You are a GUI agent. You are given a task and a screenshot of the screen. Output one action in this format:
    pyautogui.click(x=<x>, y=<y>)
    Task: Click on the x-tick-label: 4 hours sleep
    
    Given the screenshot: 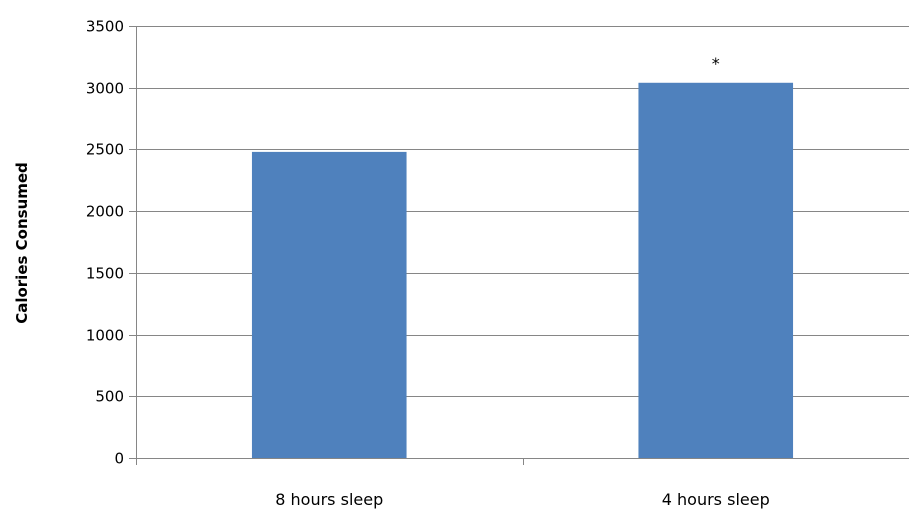 What is the action you would take?
    pyautogui.click(x=716, y=499)
    